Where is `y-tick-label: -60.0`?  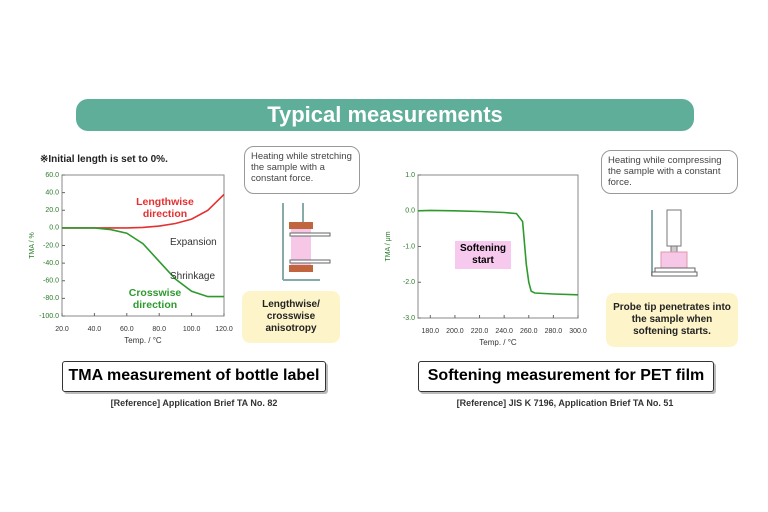
y-tick-label: -60.0 is located at coordinates (51, 281).